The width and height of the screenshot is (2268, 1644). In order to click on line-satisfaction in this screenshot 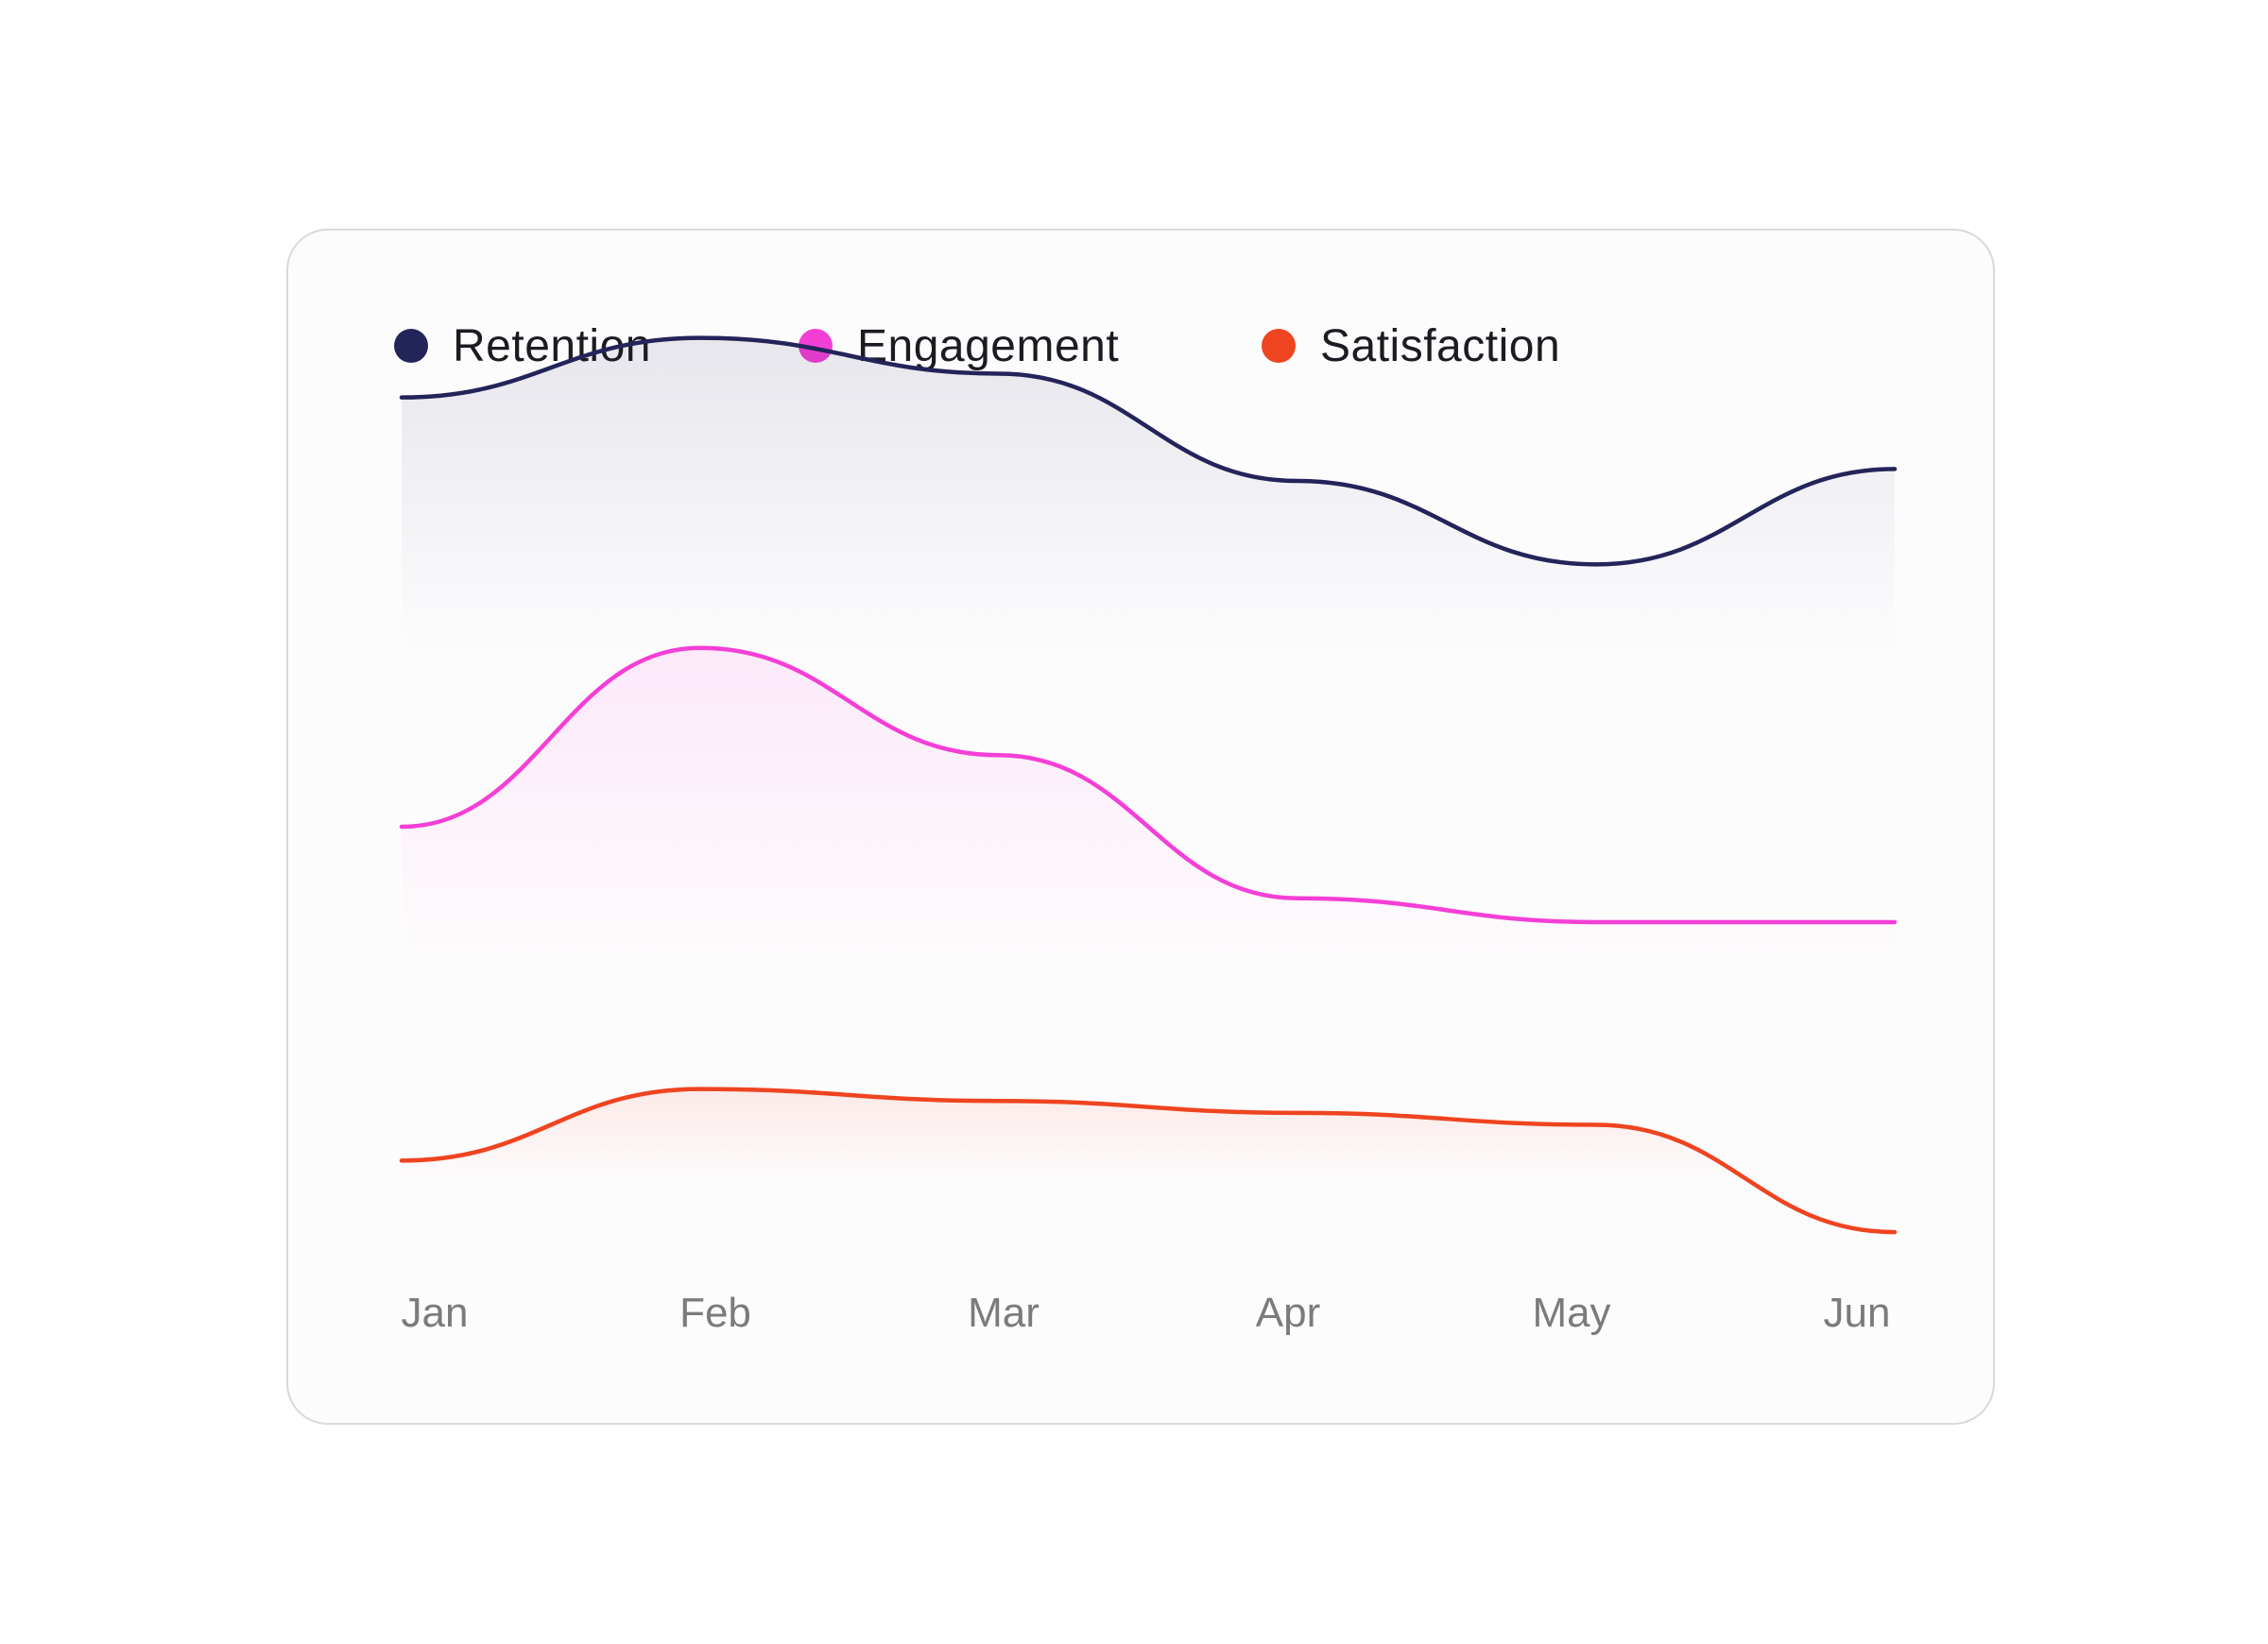, I will do `click(1148, 1161)`.